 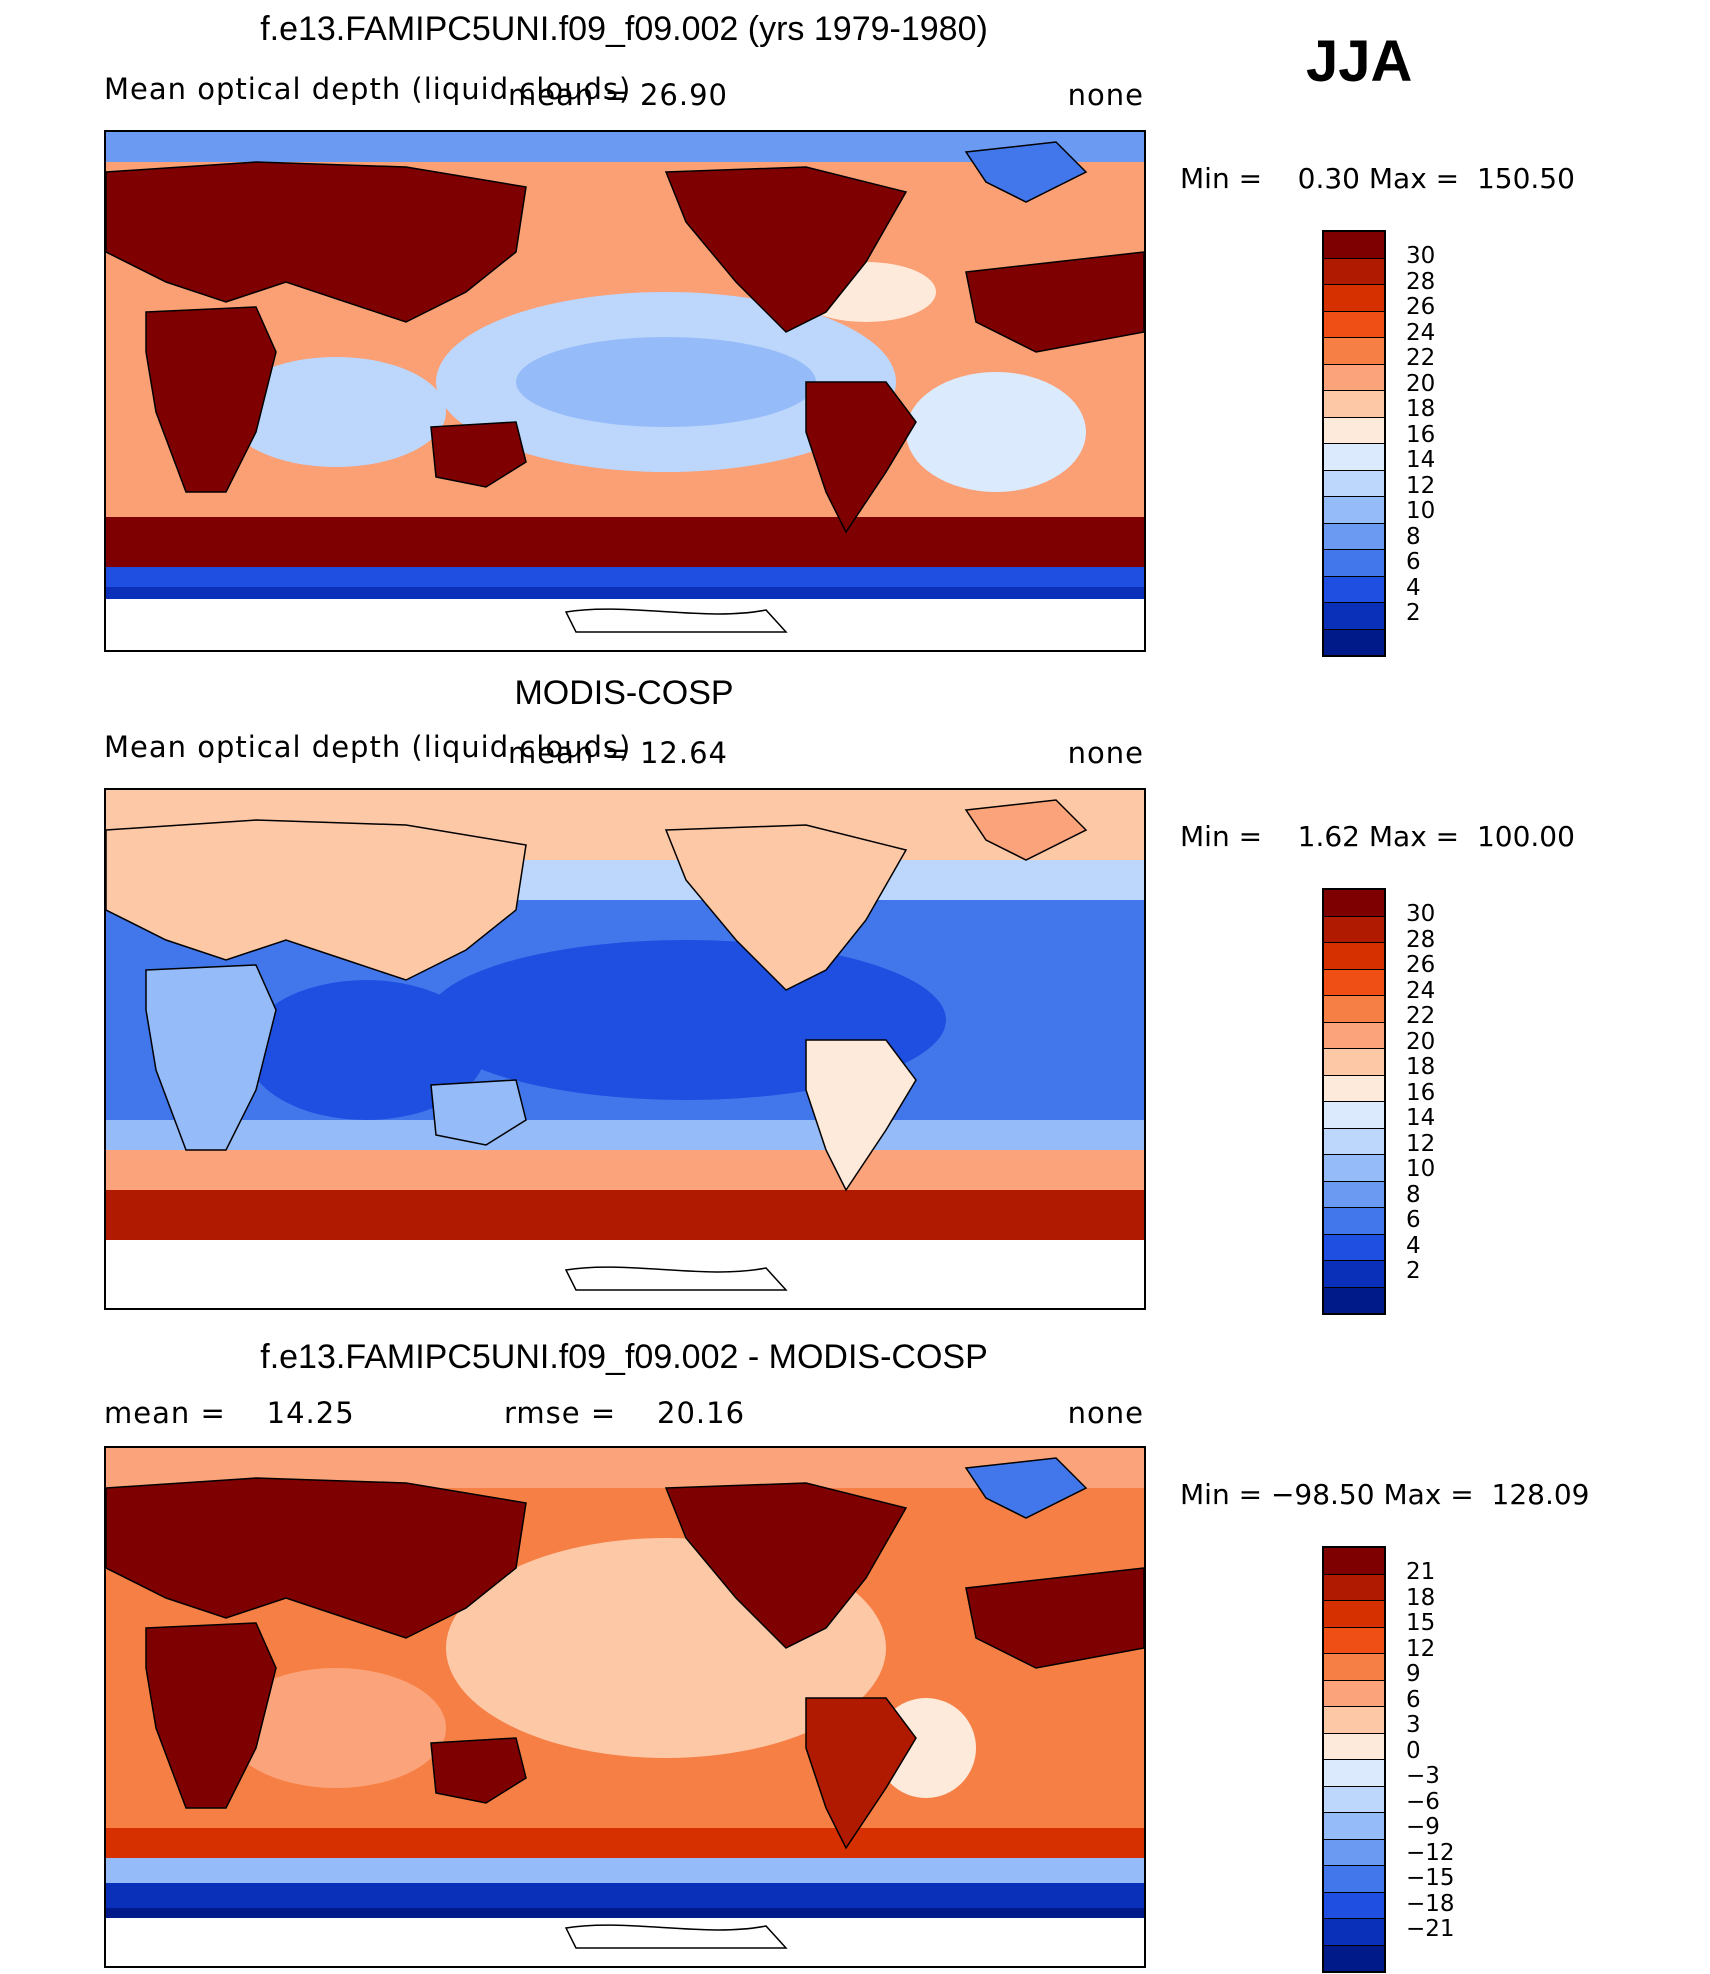 What do you see at coordinates (1421, 281) in the screenshot?
I see `colorbar-label: 28` at bounding box center [1421, 281].